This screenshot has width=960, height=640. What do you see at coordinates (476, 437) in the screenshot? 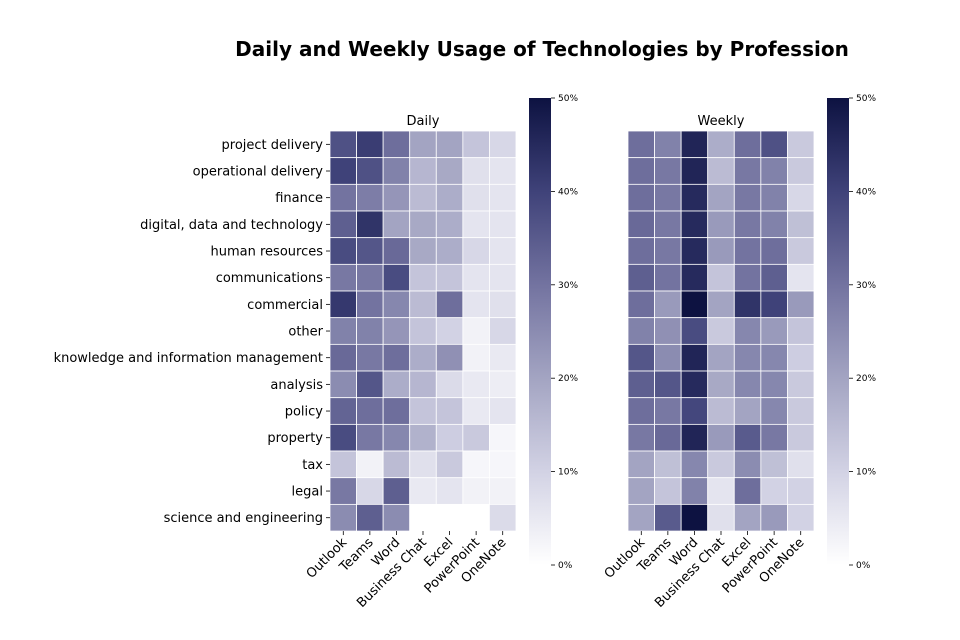
I see `daily-cell-property-powerpoint` at bounding box center [476, 437].